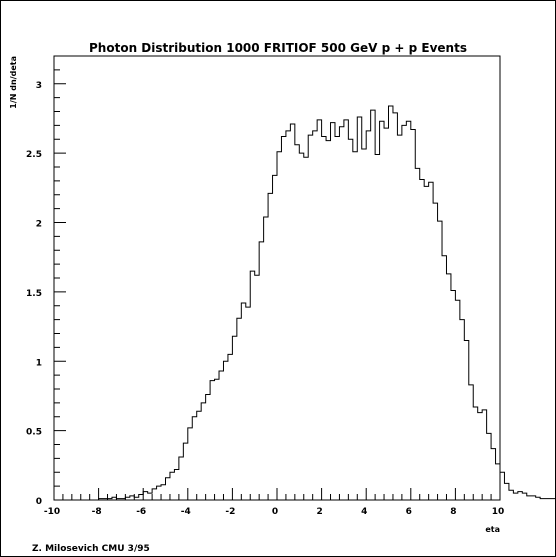 The height and width of the screenshot is (557, 556). What do you see at coordinates (230, 512) in the screenshot?
I see `x-tick-label: -2` at bounding box center [230, 512].